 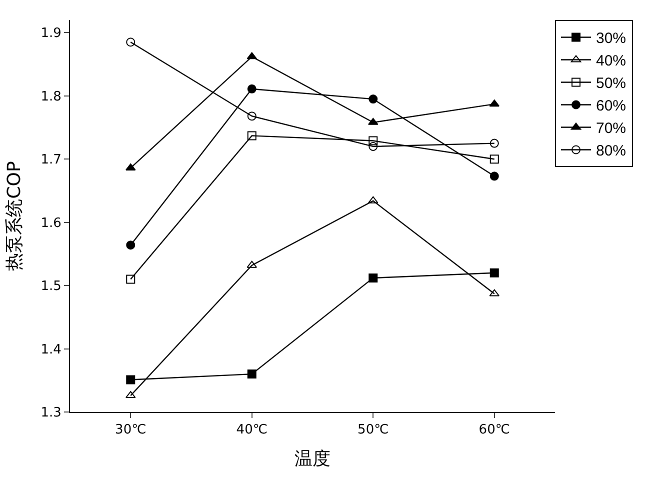 What do you see at coordinates (611, 106) in the screenshot?
I see `legend-label: 60%` at bounding box center [611, 106].